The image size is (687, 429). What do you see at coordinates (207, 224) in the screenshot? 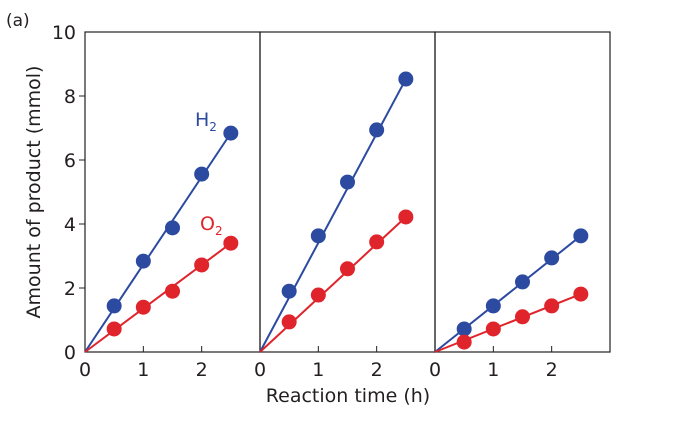
I see `o2-label-main: O` at bounding box center [207, 224].